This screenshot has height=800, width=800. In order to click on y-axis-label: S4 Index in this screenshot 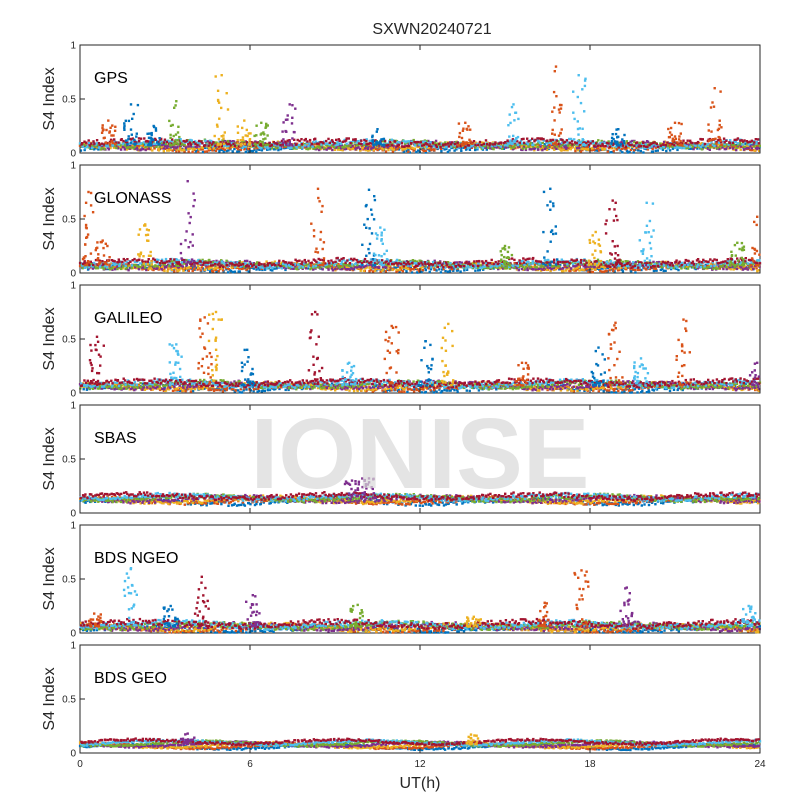, I will do `click(49, 98)`.